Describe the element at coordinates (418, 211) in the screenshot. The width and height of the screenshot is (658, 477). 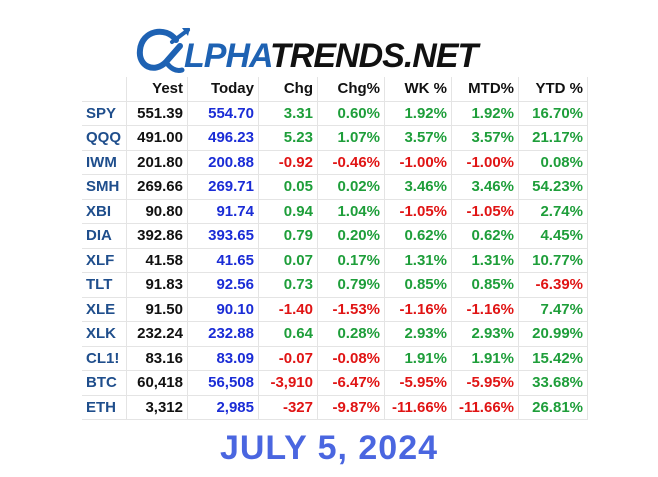
I see `wk-pct-cell: -1.05%` at that location.